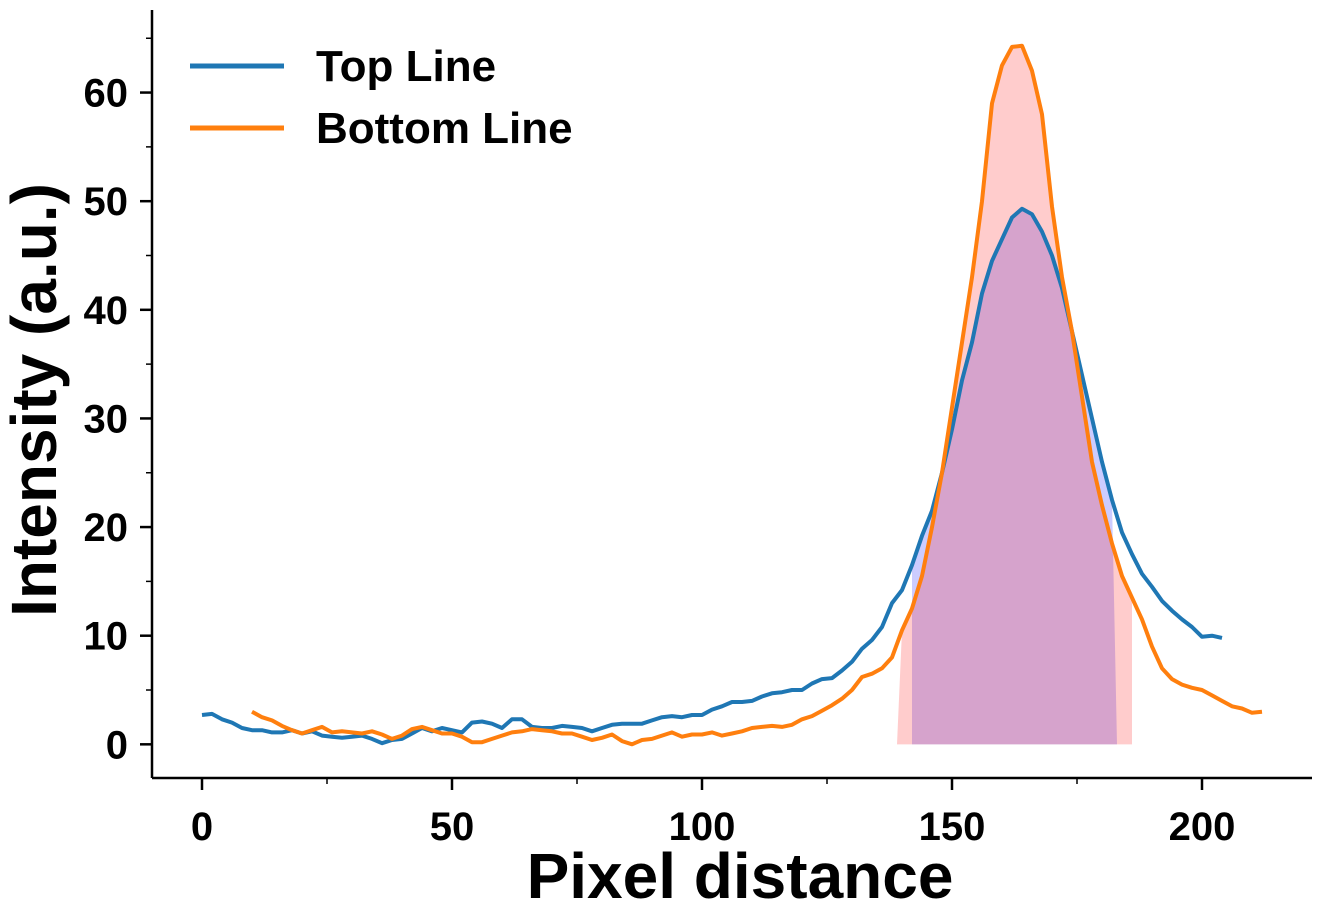  I want to click on y-axis-ticks: 0 10 20 30 40 50 60, so click(118, 402).